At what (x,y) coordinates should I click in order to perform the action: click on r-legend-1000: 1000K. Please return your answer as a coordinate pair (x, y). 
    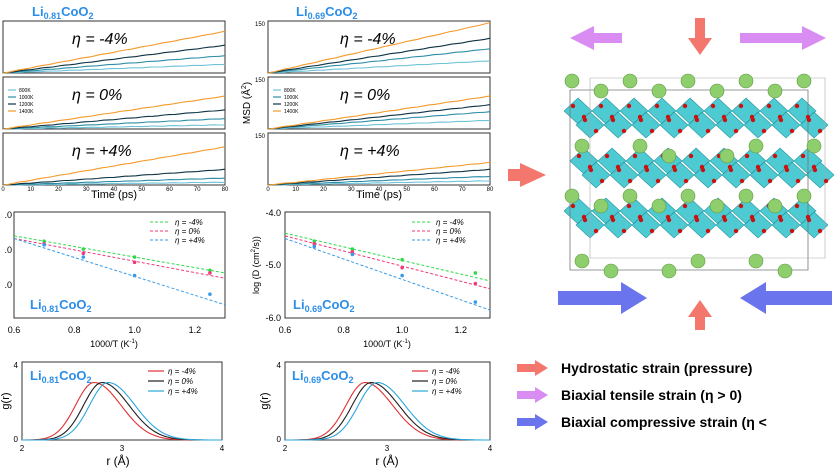
    Looking at the image, I should click on (291, 98).